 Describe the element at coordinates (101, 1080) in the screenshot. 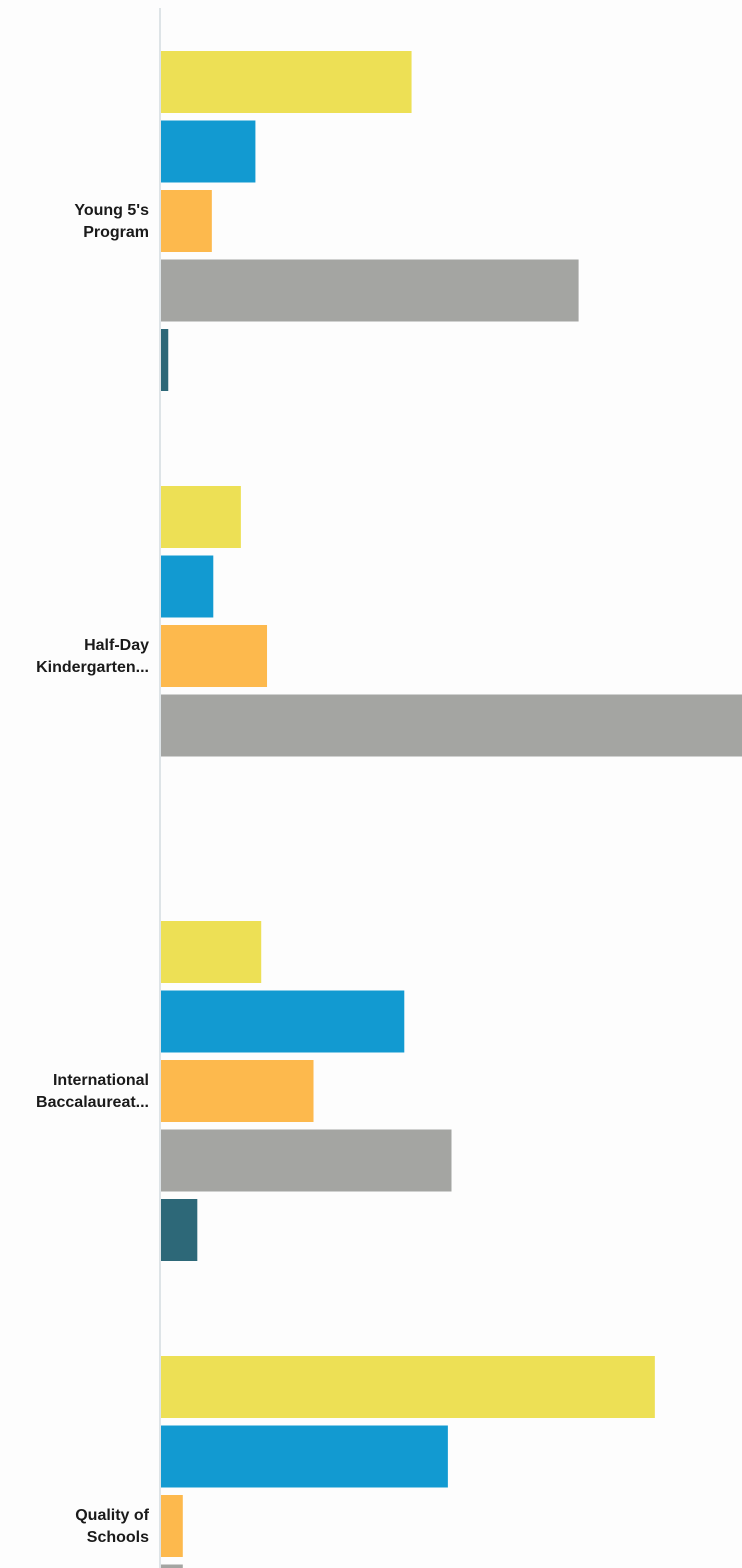

I see `category-label-2-line-0: International` at that location.